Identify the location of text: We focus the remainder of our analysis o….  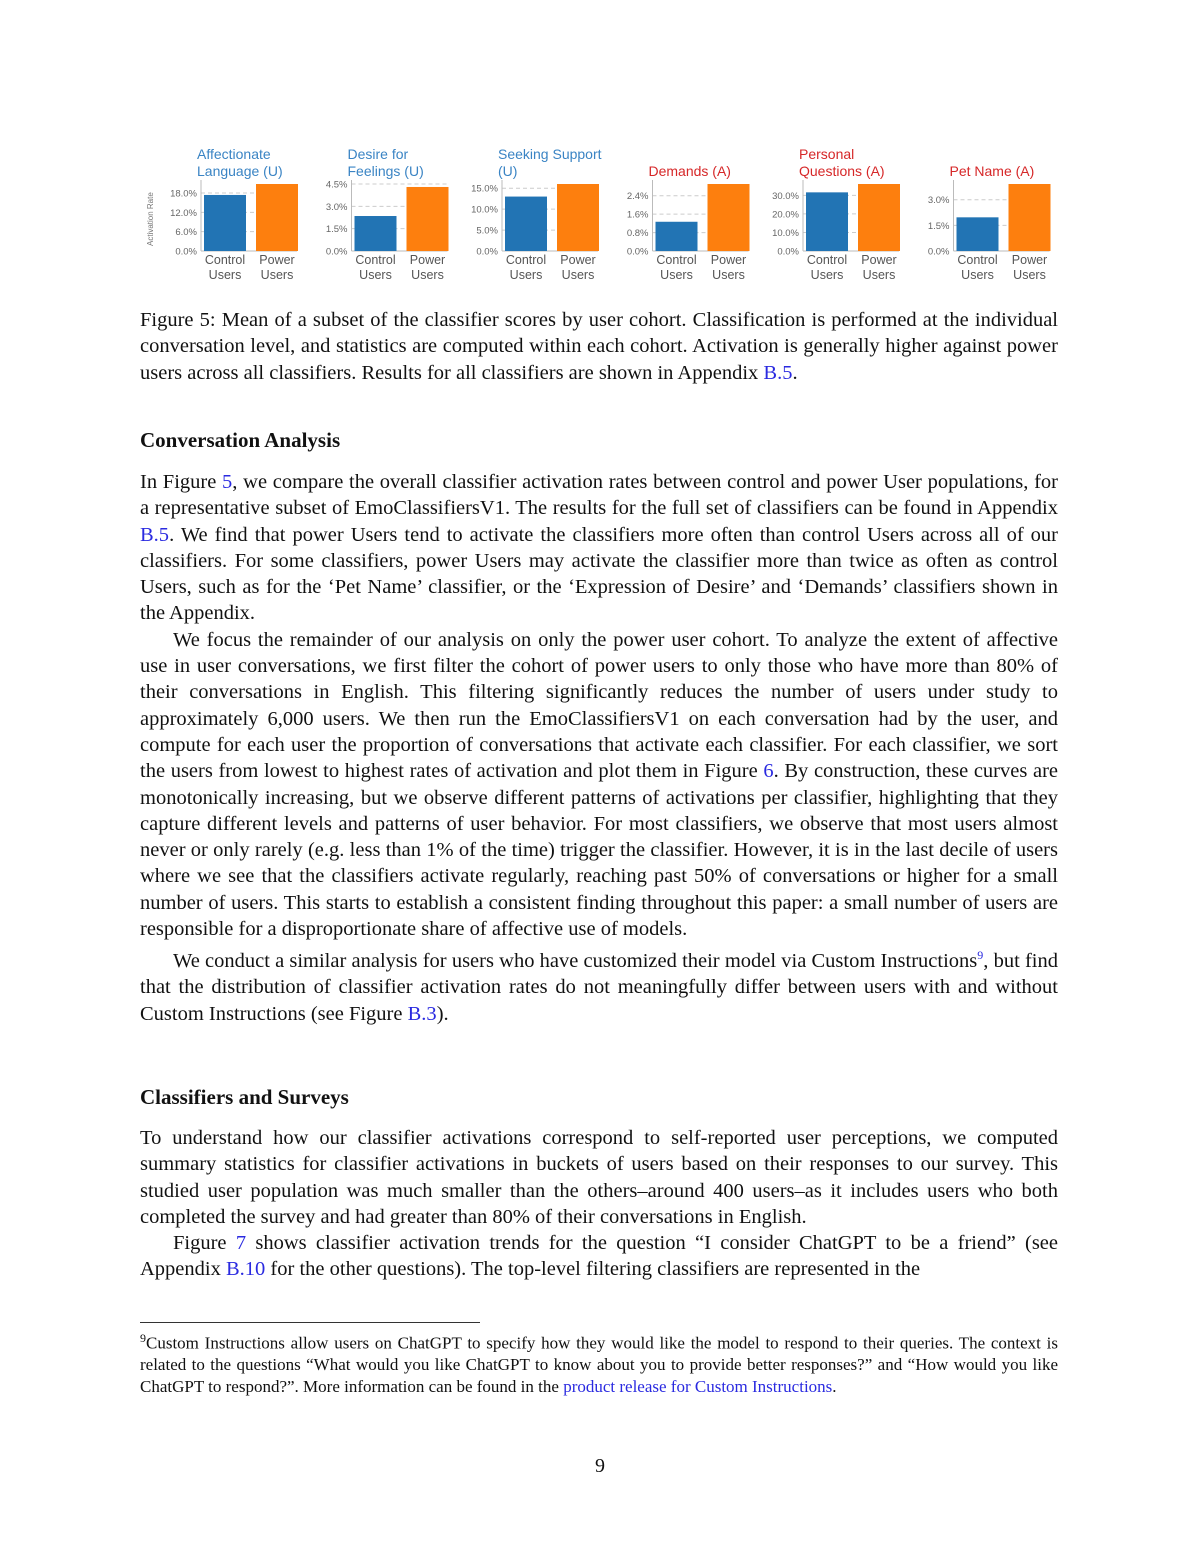
(599, 705).